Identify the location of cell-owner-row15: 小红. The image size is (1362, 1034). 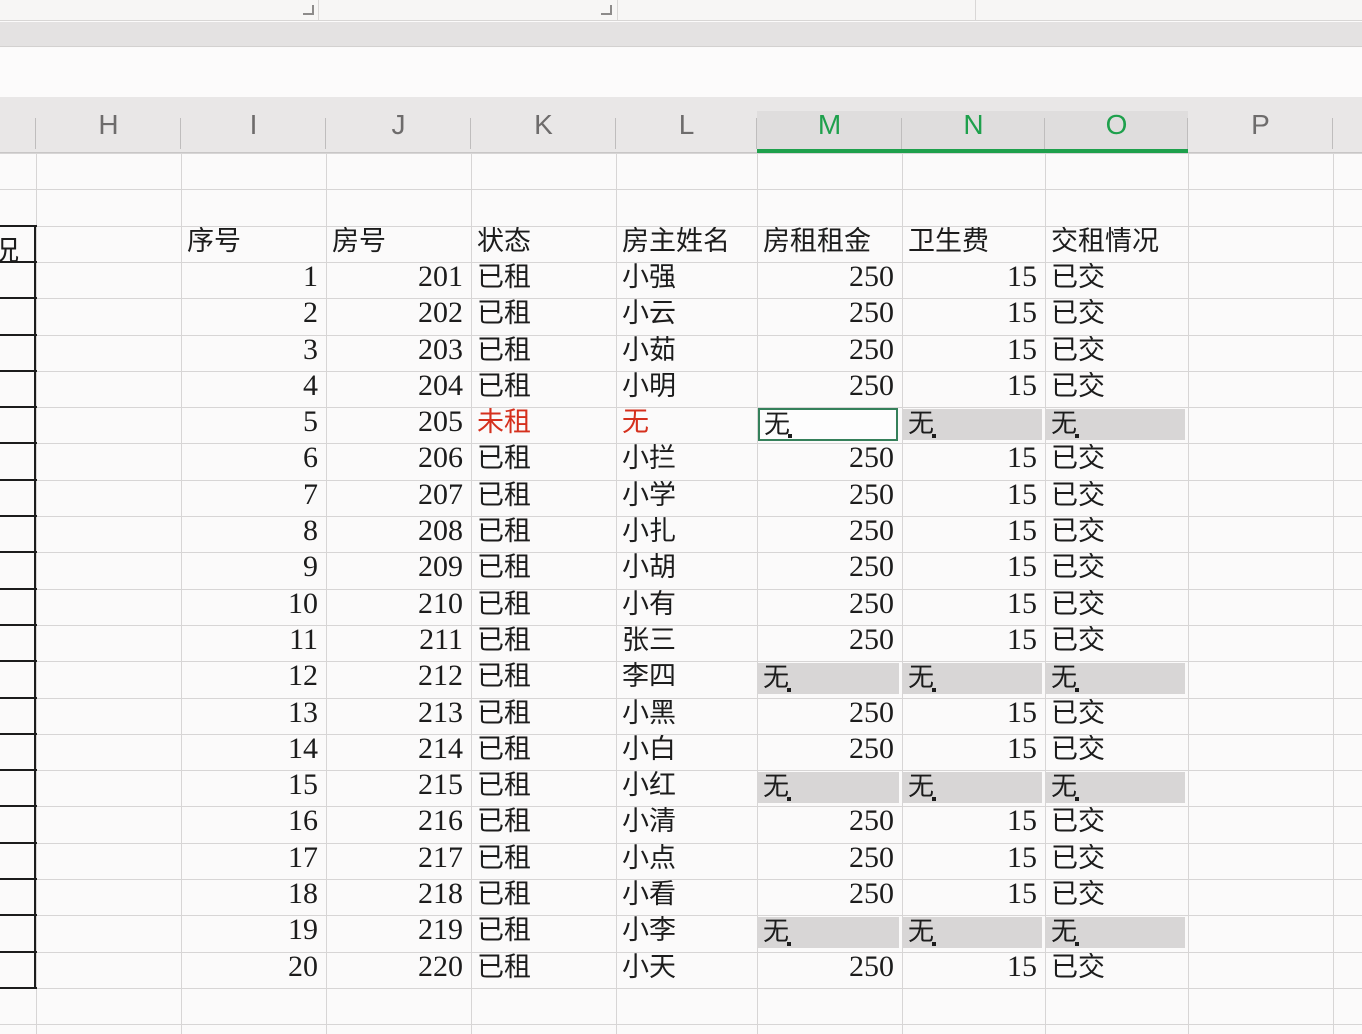
(649, 785).